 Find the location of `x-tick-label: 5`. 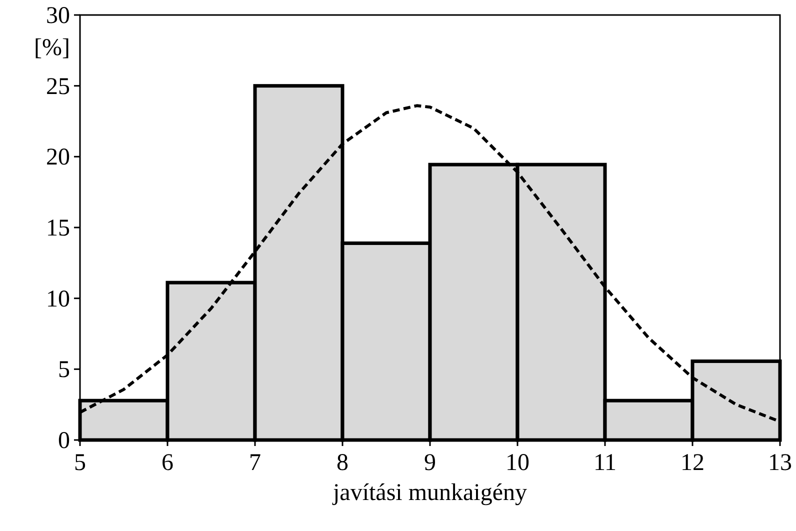

x-tick-label: 5 is located at coordinates (80, 463).